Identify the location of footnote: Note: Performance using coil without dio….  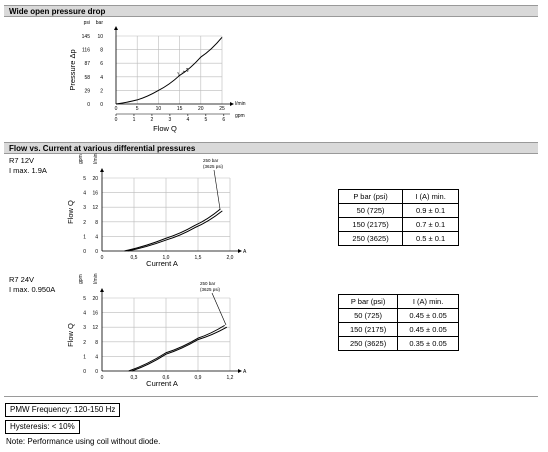
(83, 441).